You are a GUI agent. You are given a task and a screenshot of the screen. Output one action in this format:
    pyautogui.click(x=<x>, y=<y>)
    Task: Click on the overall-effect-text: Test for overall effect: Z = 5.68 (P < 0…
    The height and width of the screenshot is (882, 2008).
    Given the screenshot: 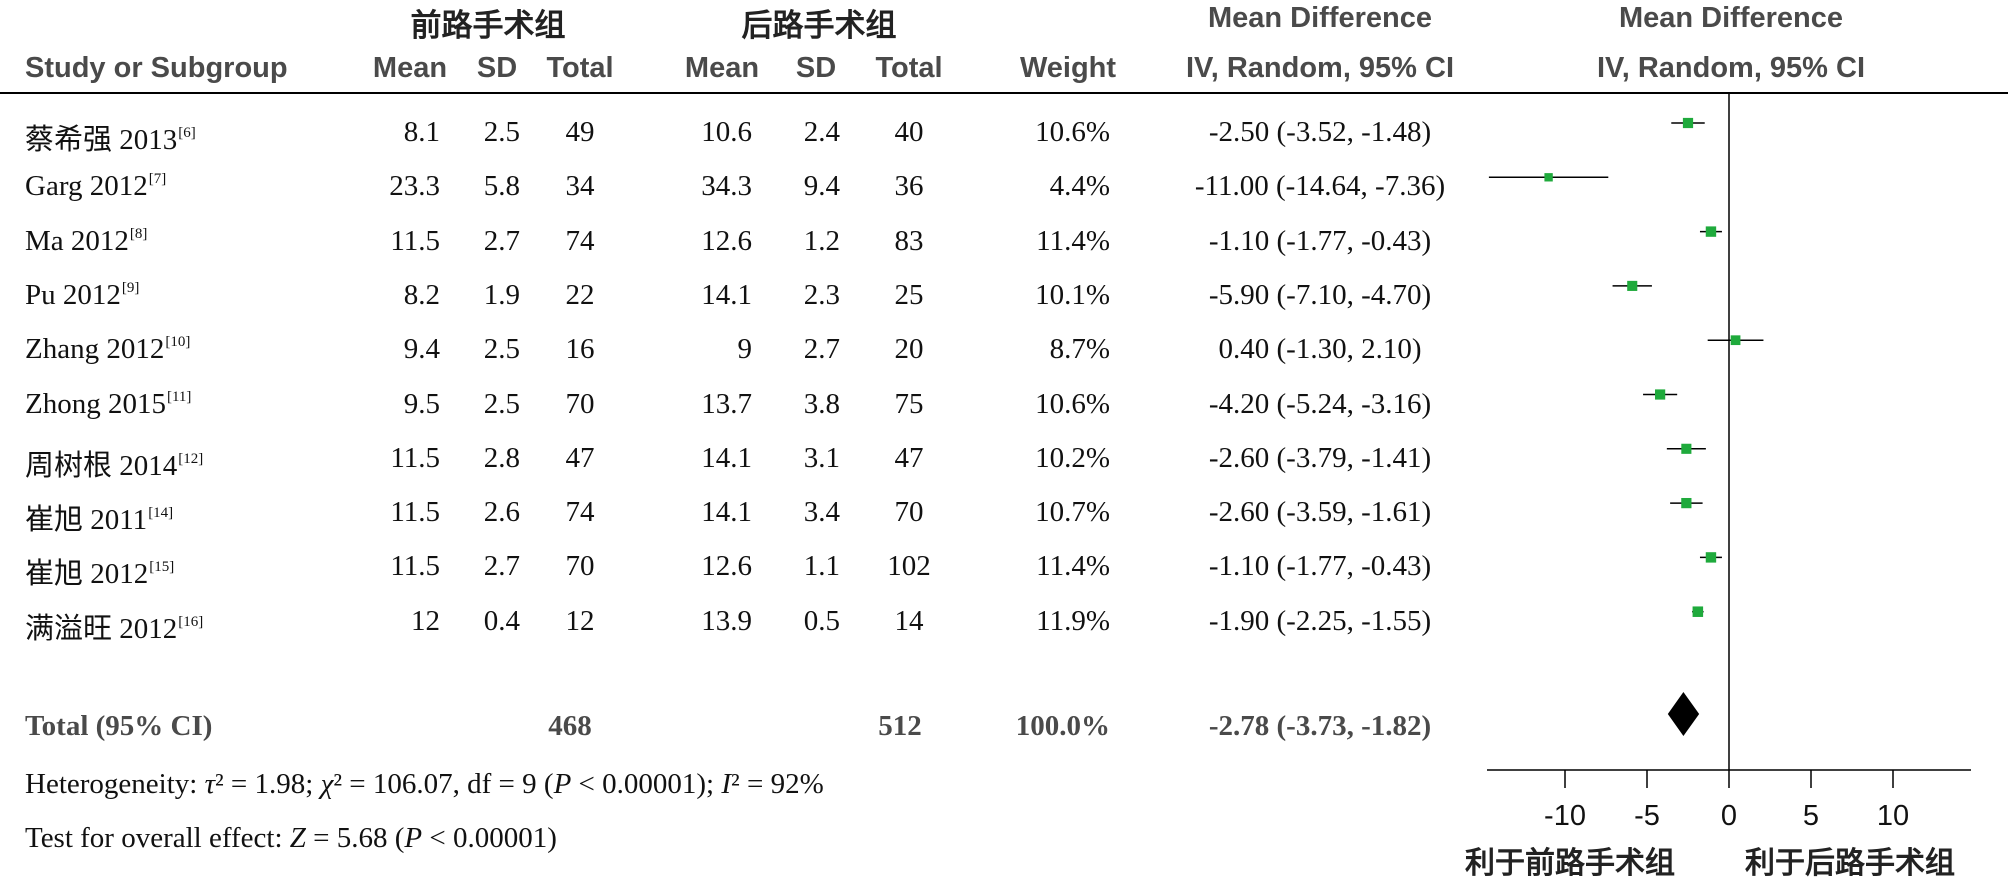 What is the action you would take?
    pyautogui.click(x=291, y=838)
    